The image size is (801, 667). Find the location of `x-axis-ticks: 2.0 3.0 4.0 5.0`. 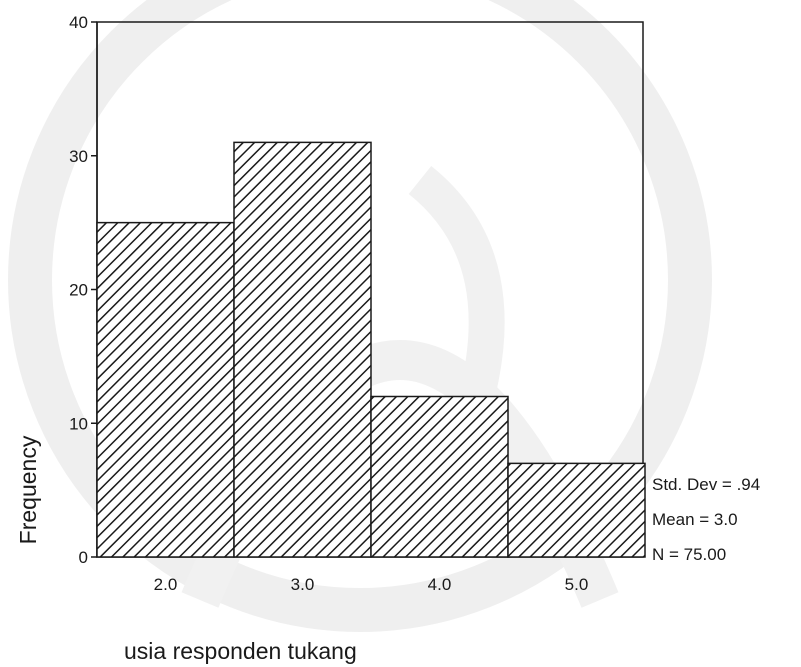

x-axis-ticks: 2.0 3.0 4.0 5.0 is located at coordinates (371, 584).